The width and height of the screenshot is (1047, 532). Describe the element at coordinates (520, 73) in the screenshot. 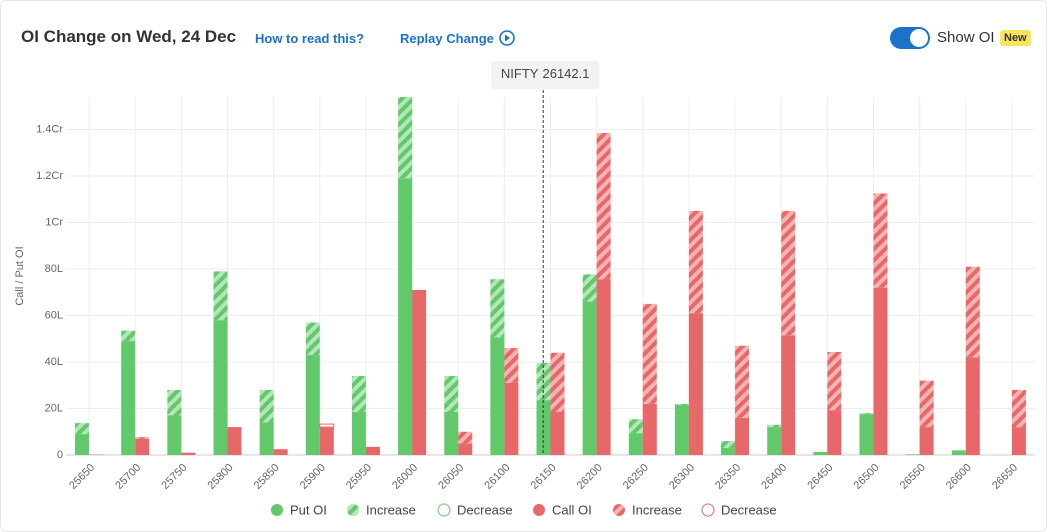

I see `spot-name: NIFTY` at that location.